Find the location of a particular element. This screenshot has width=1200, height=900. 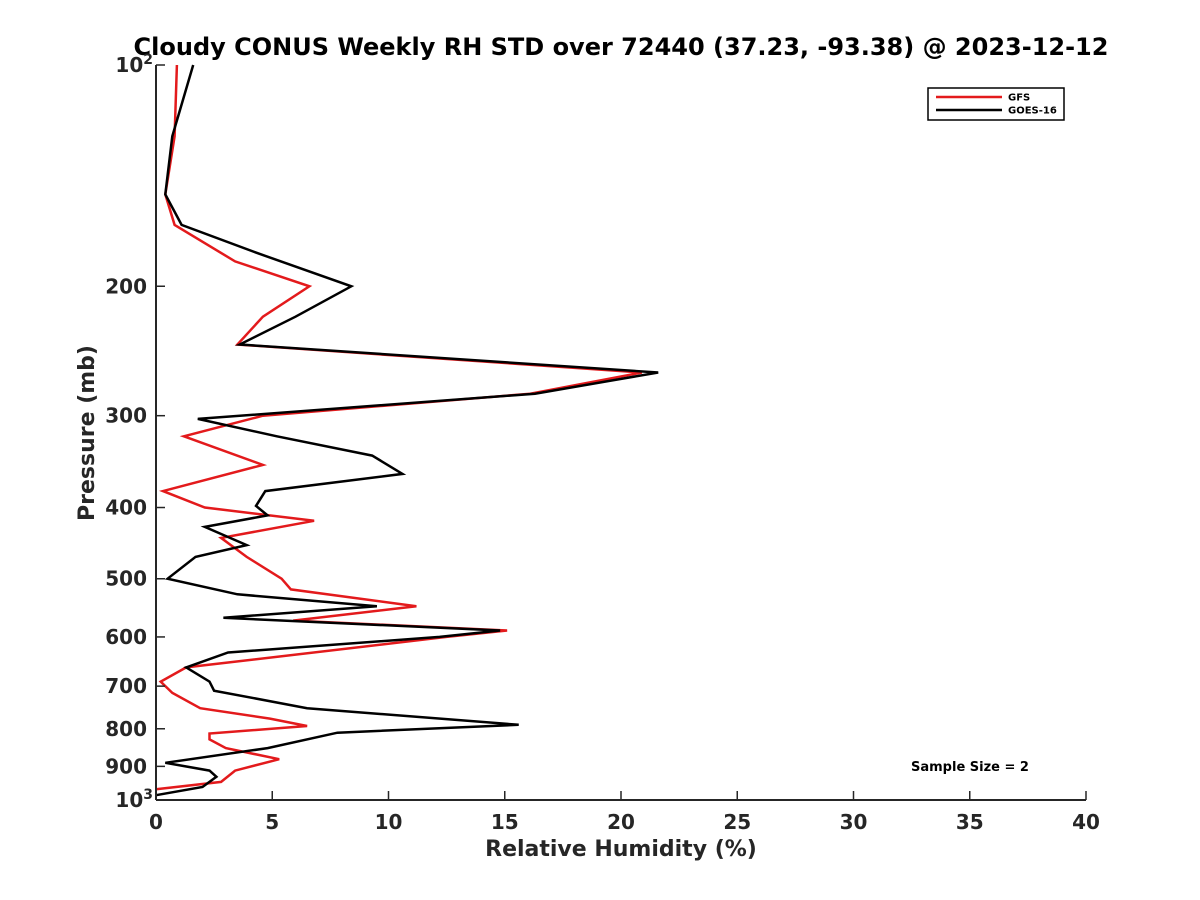

legend-label-goes16: GOES-16 is located at coordinates (1032, 111).